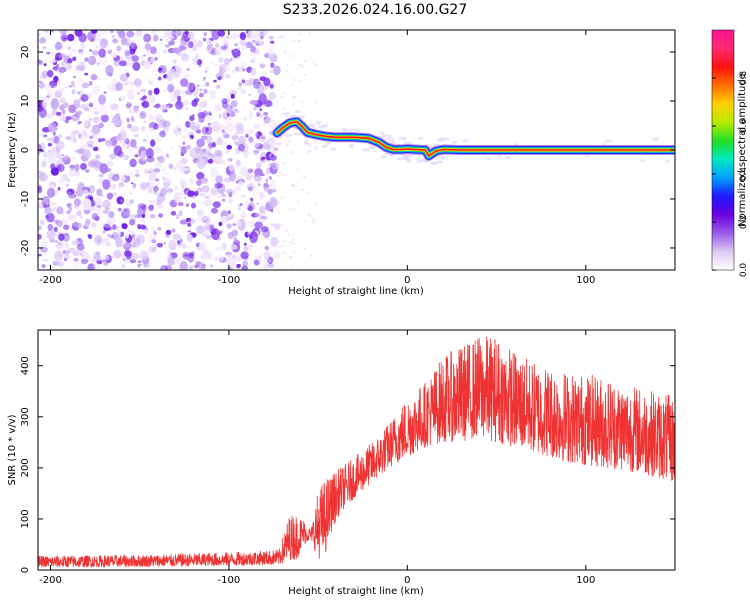 The width and height of the screenshot is (750, 600). I want to click on spectrogram-ytick-label: -20, so click(25, 248).